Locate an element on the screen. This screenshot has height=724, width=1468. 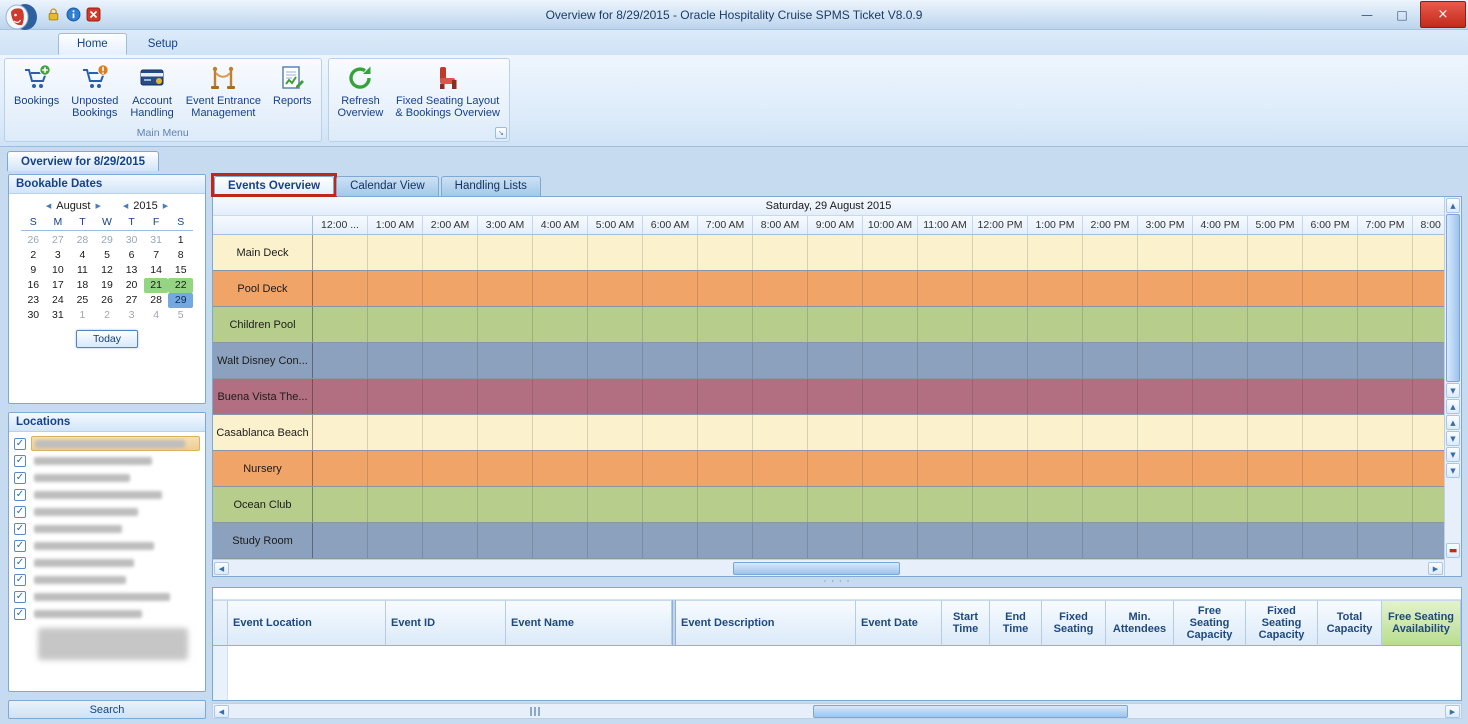
calendar-day: 8 is located at coordinates (180, 255).